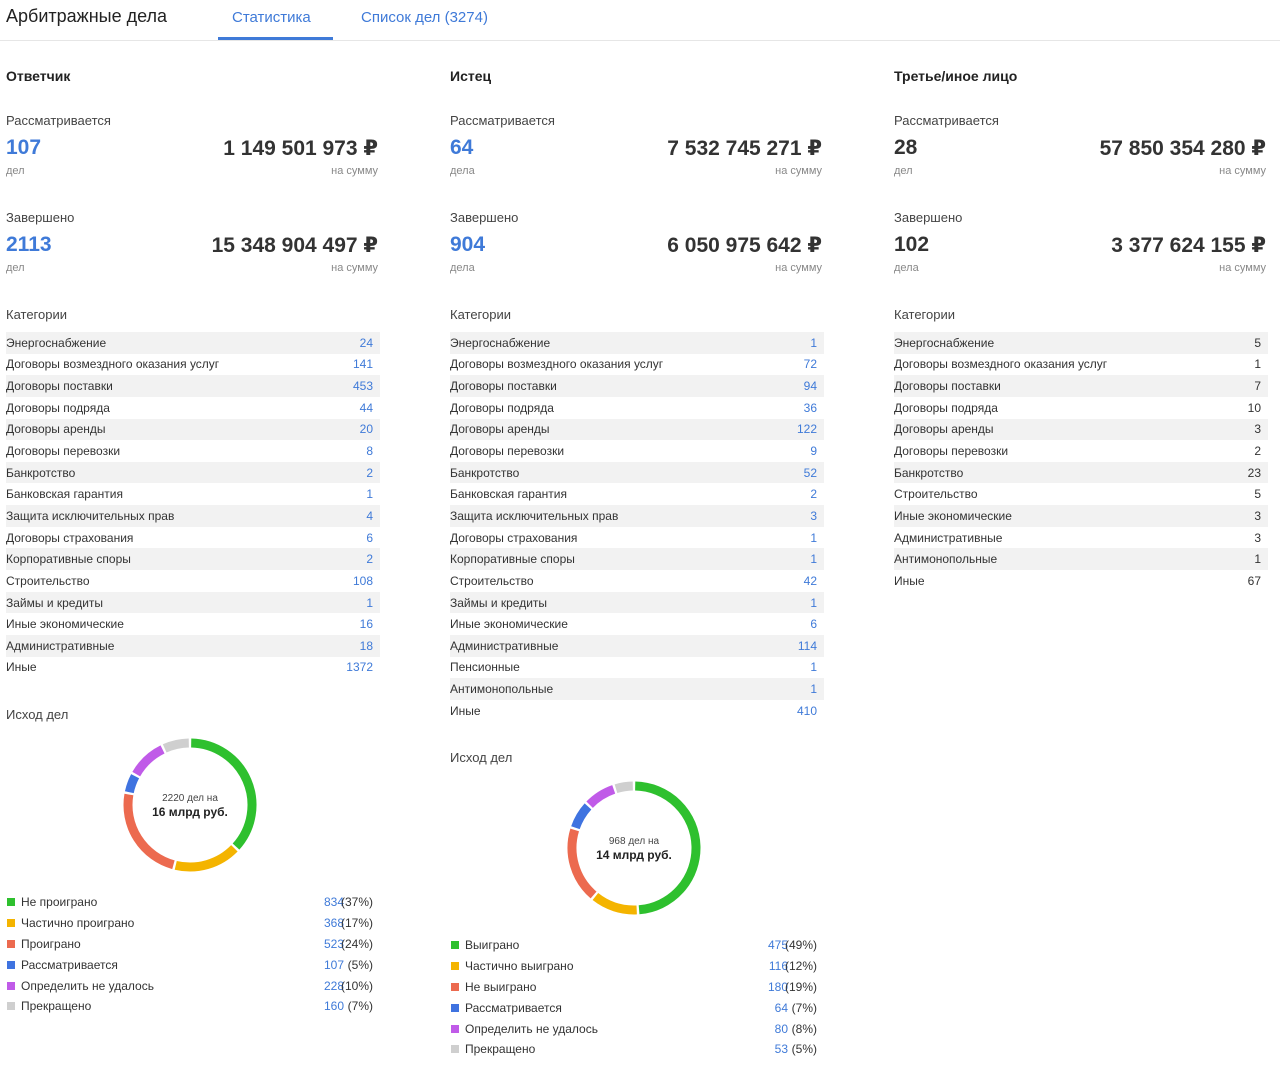 This screenshot has height=1066, width=1280. Describe the element at coordinates (424, 17) in the screenshot. I see `tab-case-list: Список дел (3274)` at that location.